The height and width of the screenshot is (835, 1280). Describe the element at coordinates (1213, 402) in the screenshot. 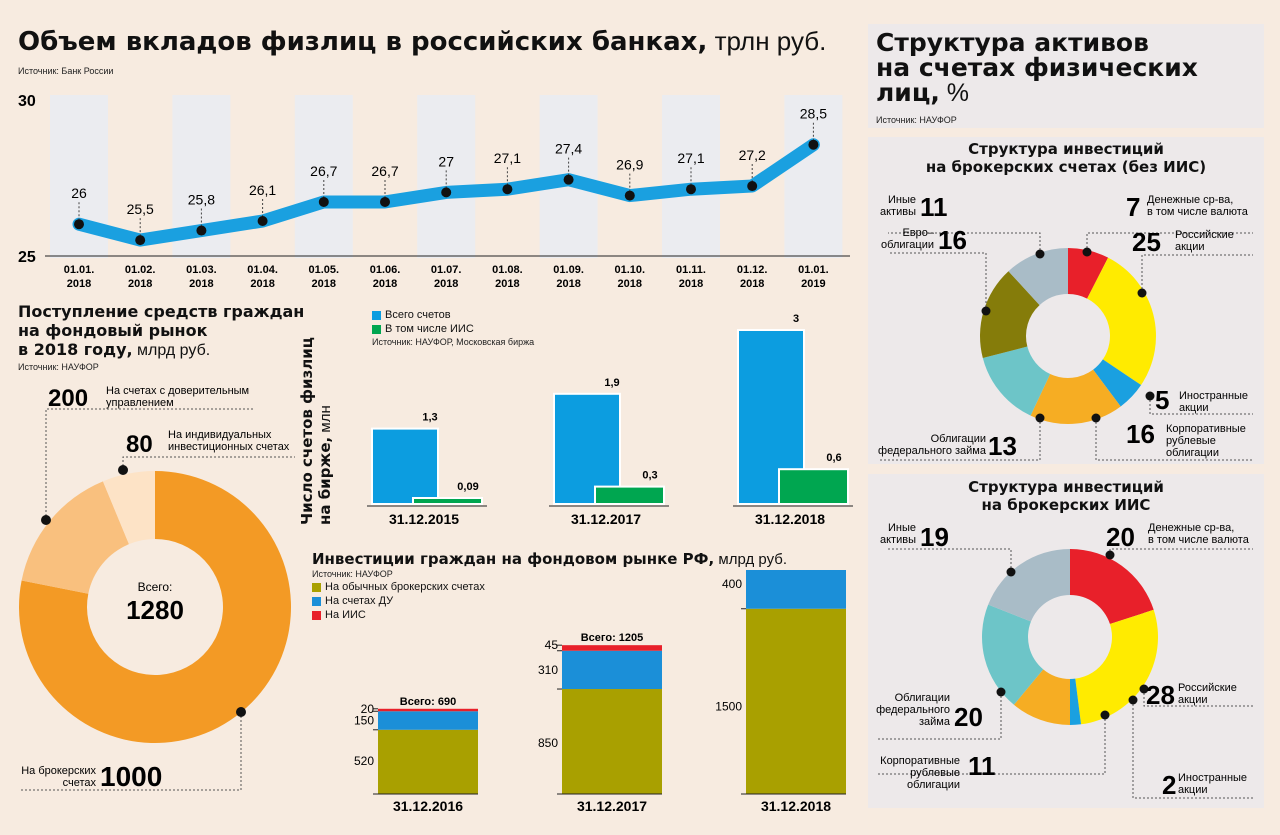

I see `category-label: Иностранные акции` at that location.